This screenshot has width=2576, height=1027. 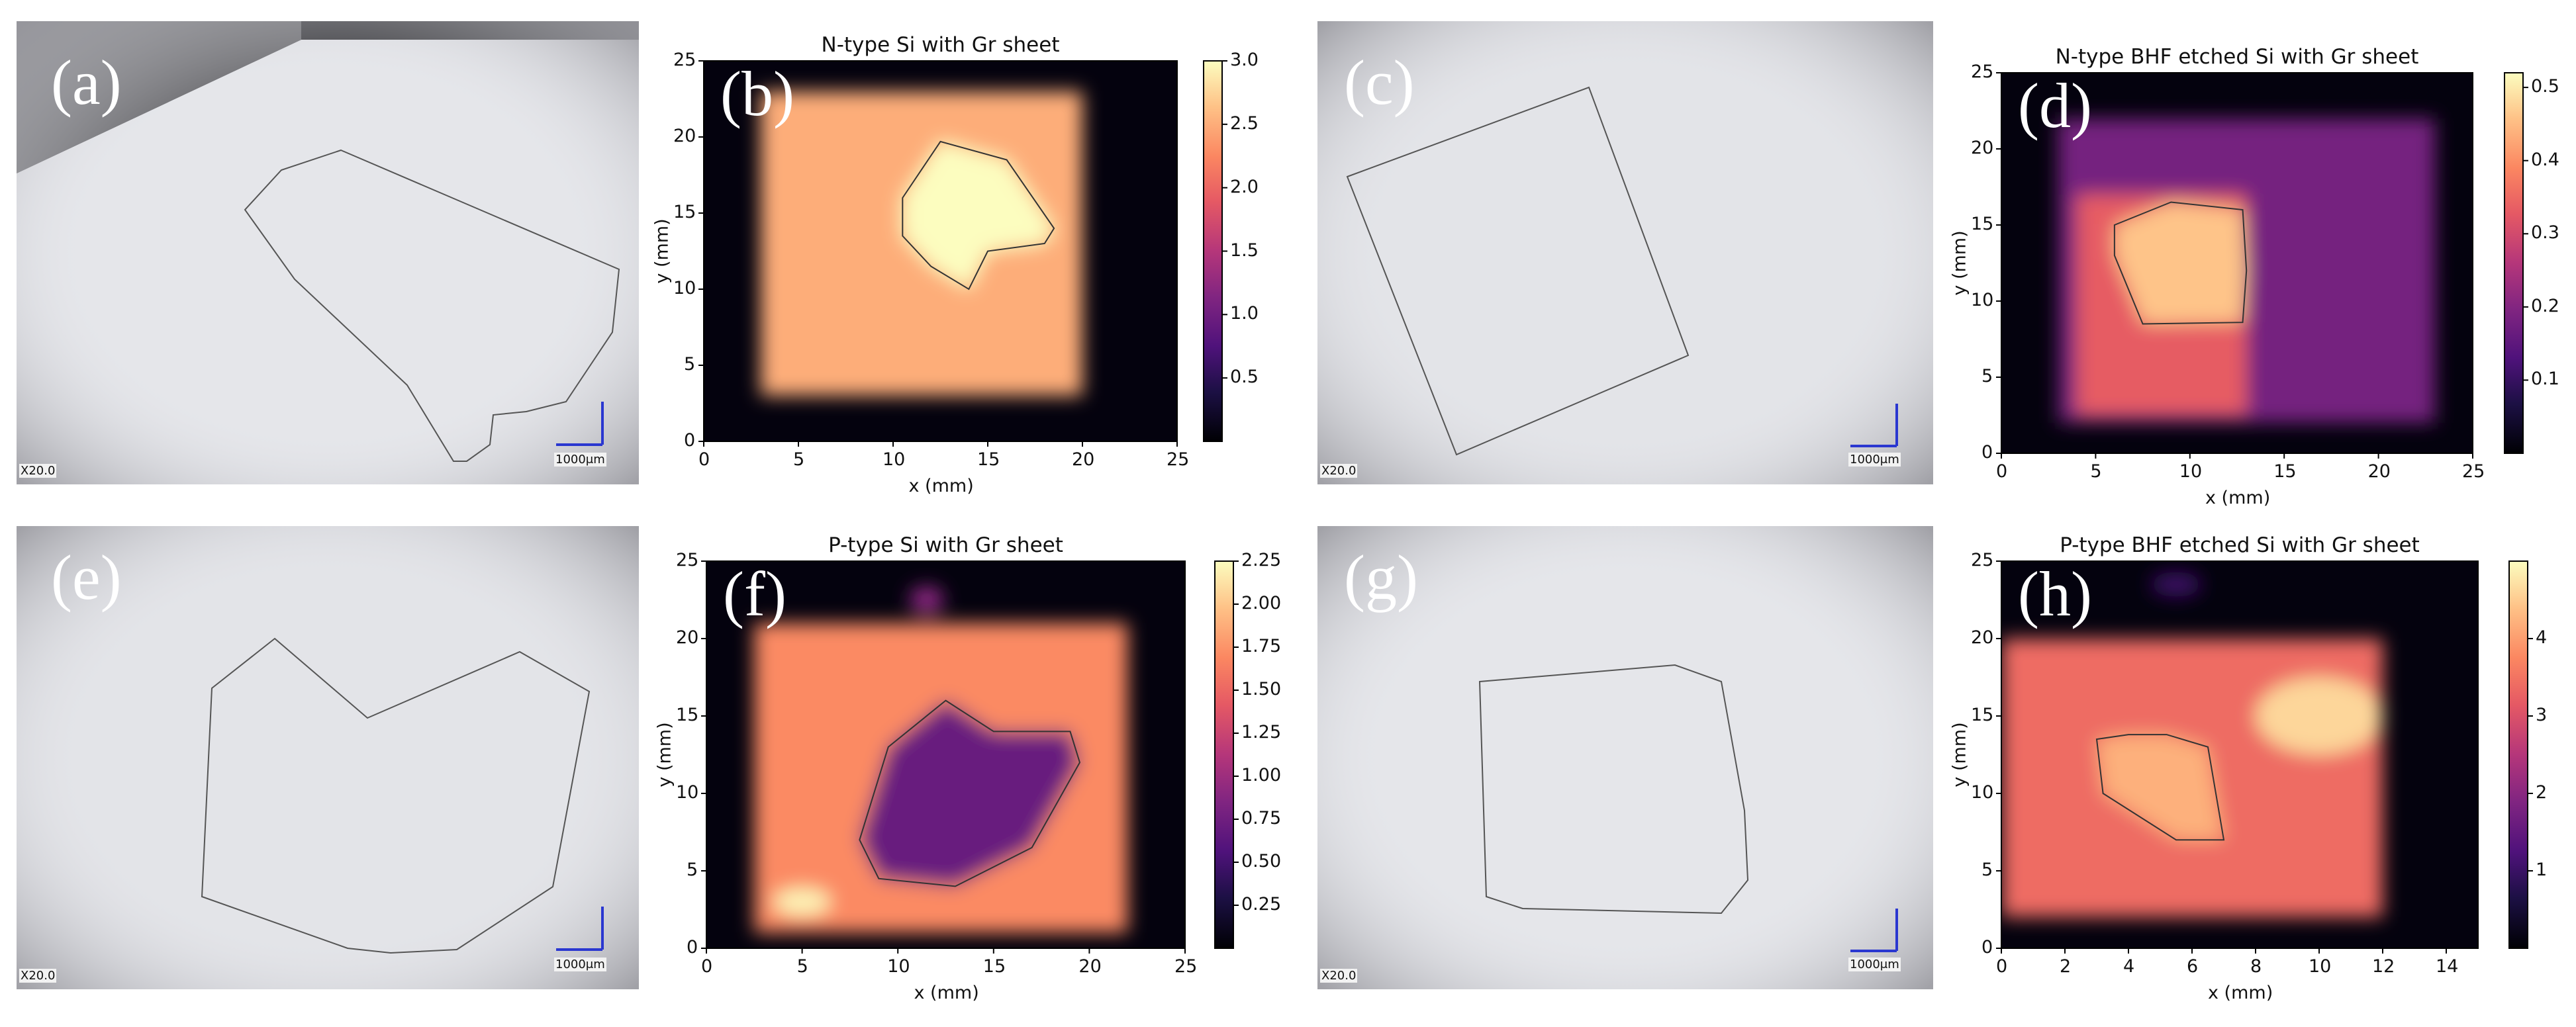 What do you see at coordinates (1261, 646) in the screenshot?
I see `colorbar-tick-label: 1.75` at bounding box center [1261, 646].